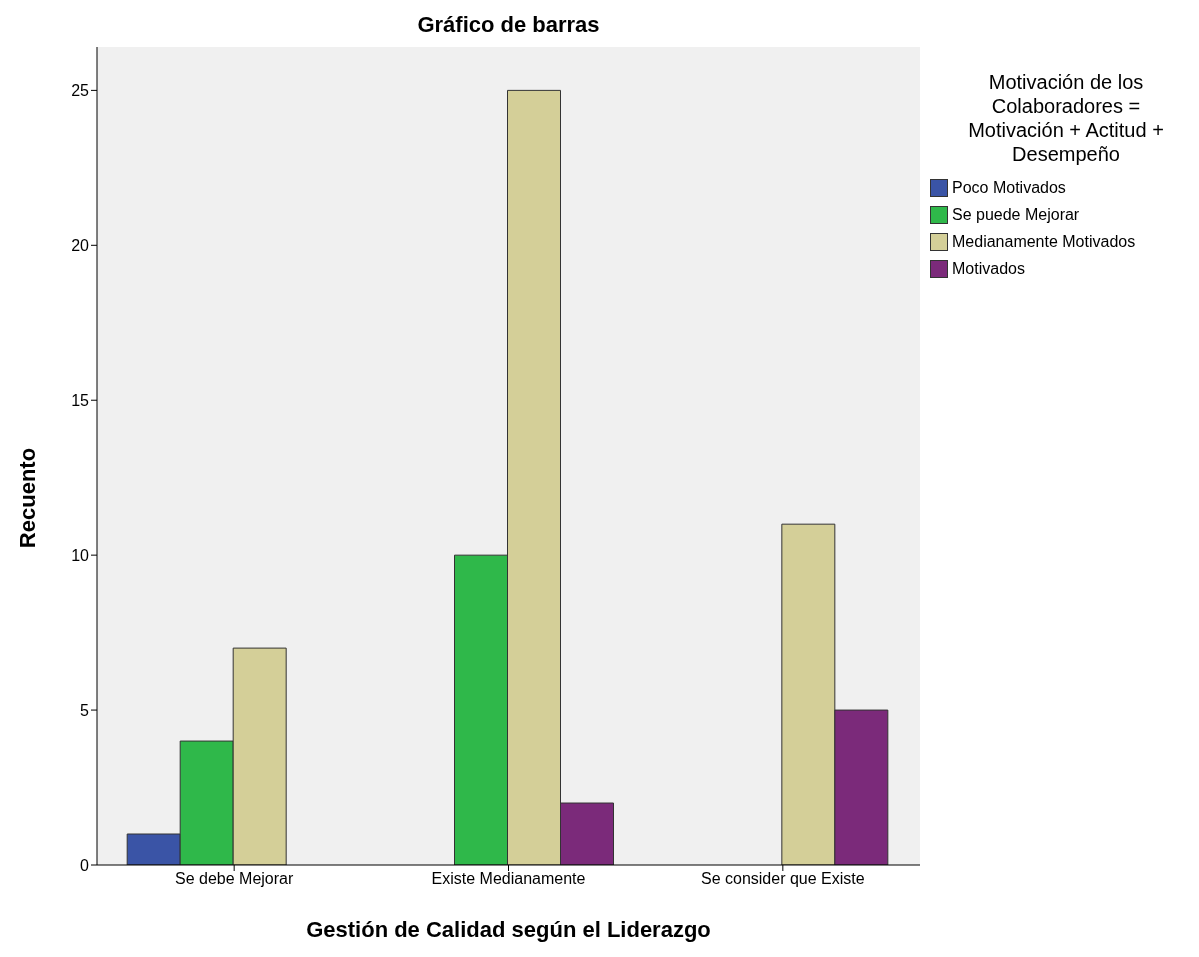  I want to click on legend-label: Motivados, so click(988, 268).